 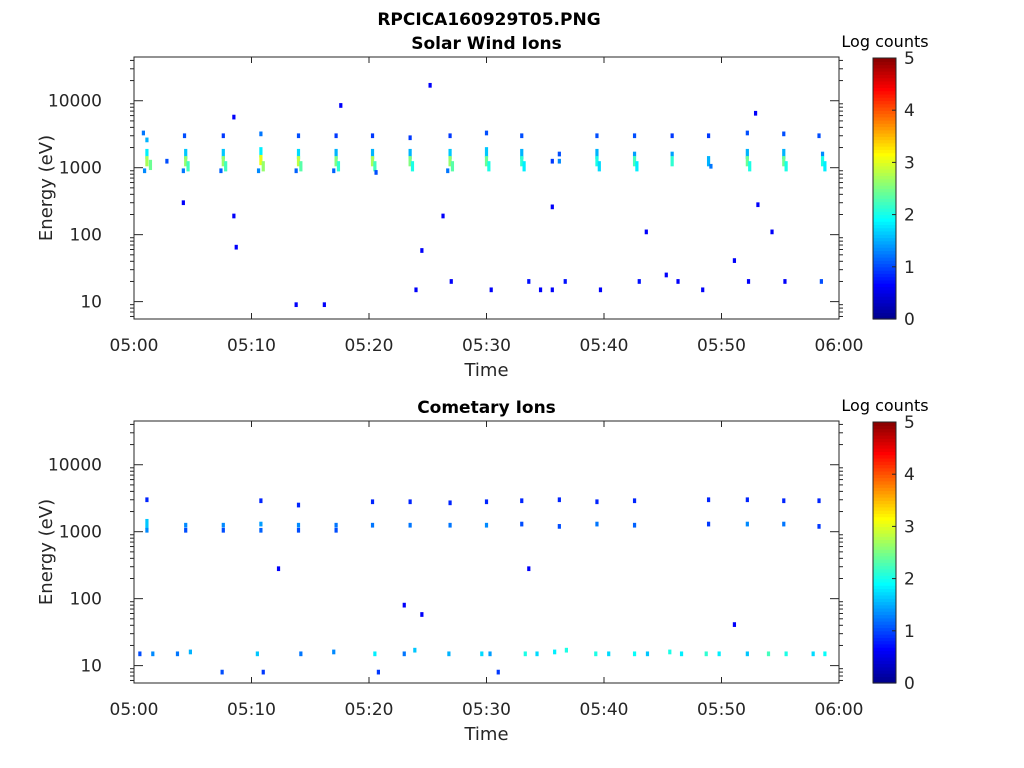 I want to click on colorbar-tick-label: 4, so click(x=909, y=111).